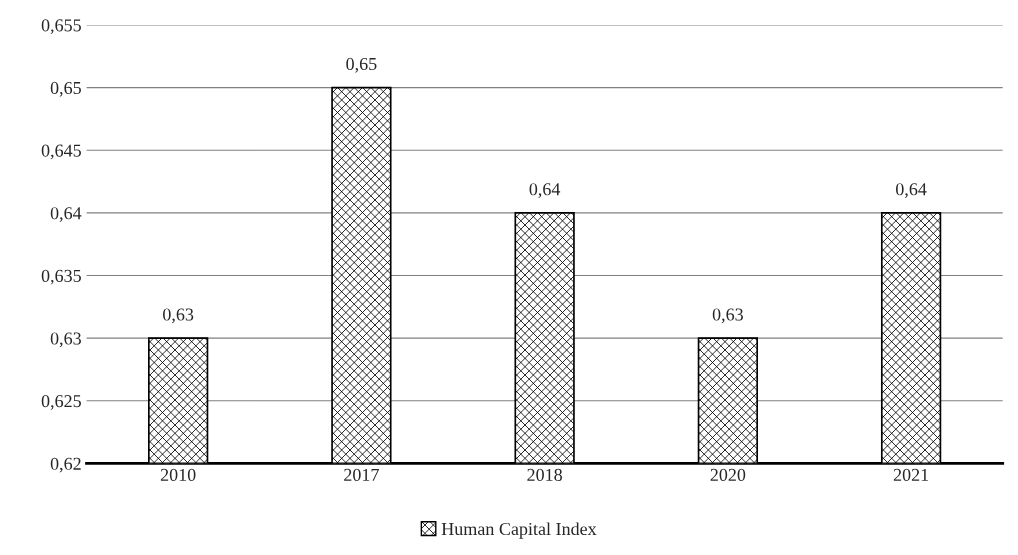  What do you see at coordinates (61, 152) in the screenshot?
I see `y-tick-label: 0,645` at bounding box center [61, 152].